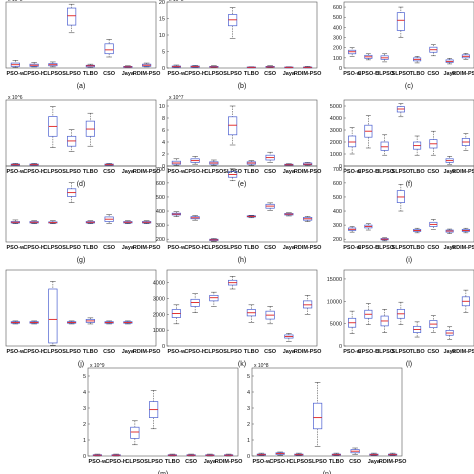 The image size is (474, 474). Describe the element at coordinates (336, 325) in the screenshot. I see `y-tick-label: 5000` at that location.